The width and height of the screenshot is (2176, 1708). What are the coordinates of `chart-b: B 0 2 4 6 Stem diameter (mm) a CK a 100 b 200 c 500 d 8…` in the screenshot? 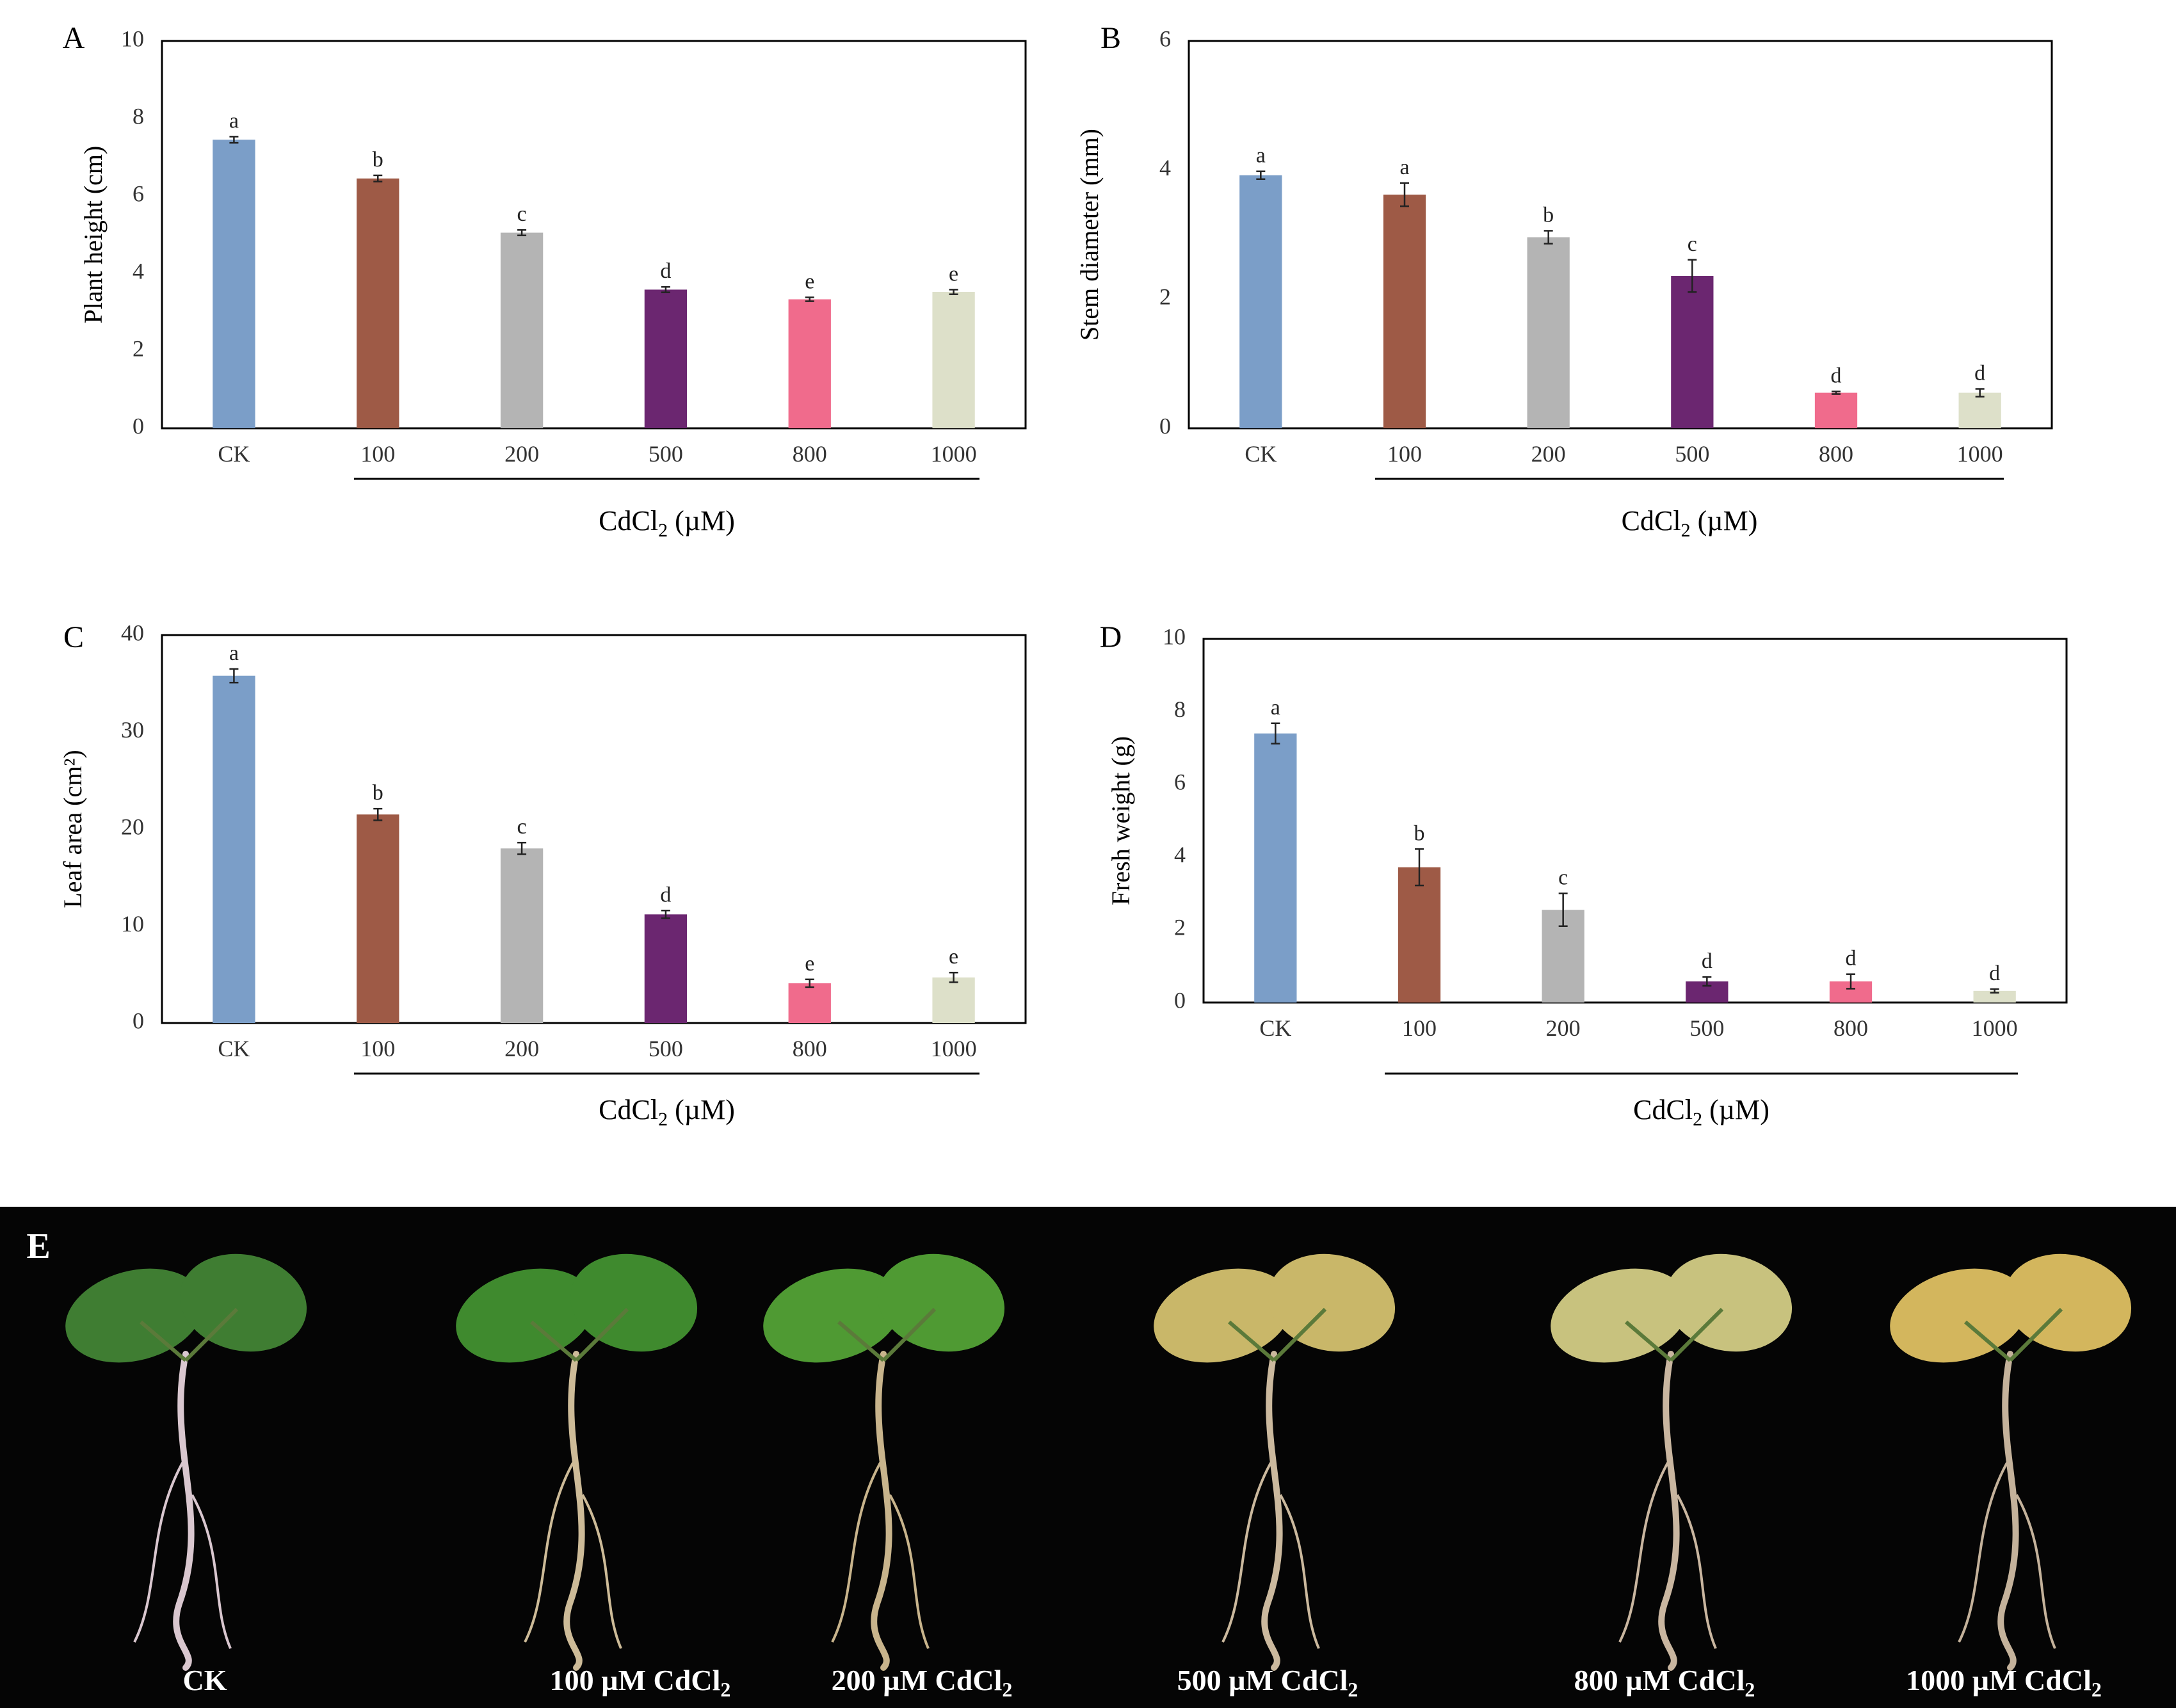 It's located at (1564, 281).